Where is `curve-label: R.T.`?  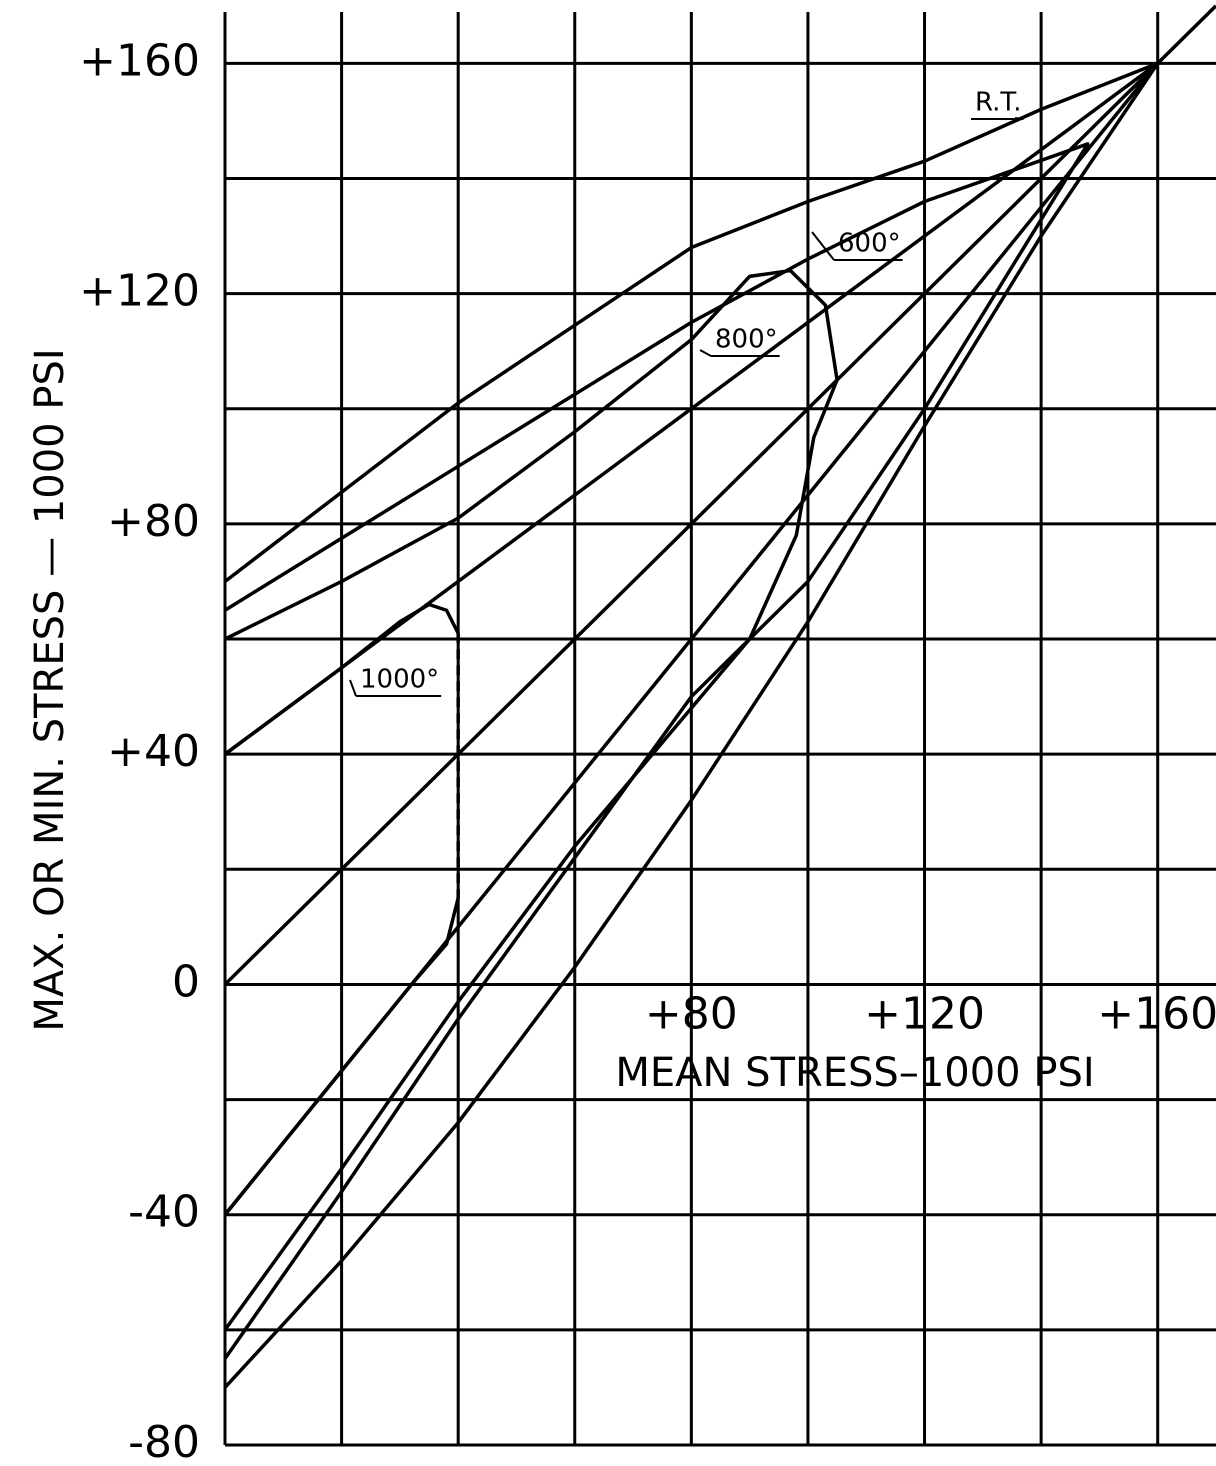
curve-label: R.T. is located at coordinates (998, 103).